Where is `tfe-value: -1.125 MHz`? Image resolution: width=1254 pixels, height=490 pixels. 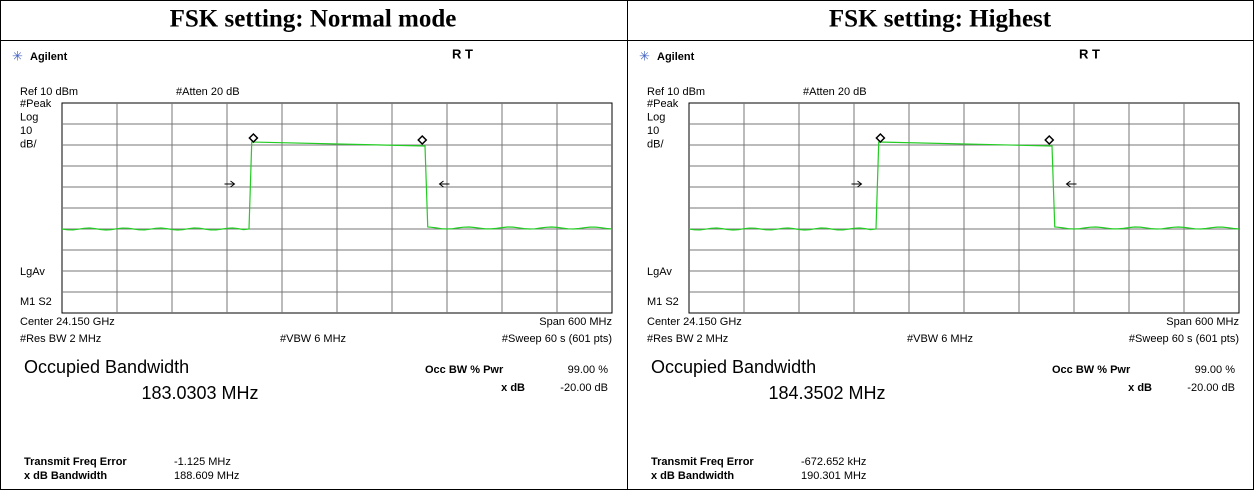
tfe-value: -1.125 MHz is located at coordinates (202, 462).